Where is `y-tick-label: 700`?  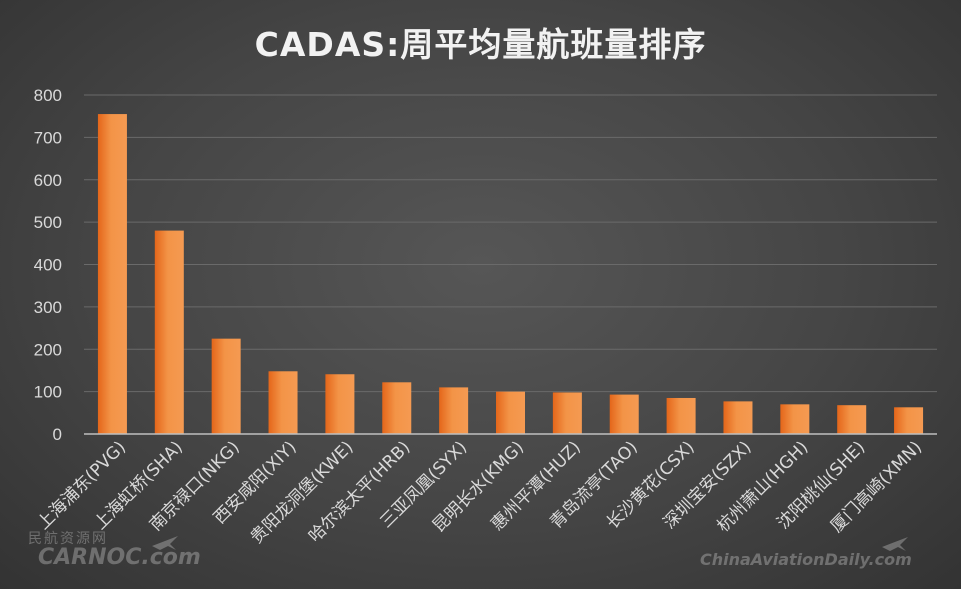 y-tick-label: 700 is located at coordinates (48, 137).